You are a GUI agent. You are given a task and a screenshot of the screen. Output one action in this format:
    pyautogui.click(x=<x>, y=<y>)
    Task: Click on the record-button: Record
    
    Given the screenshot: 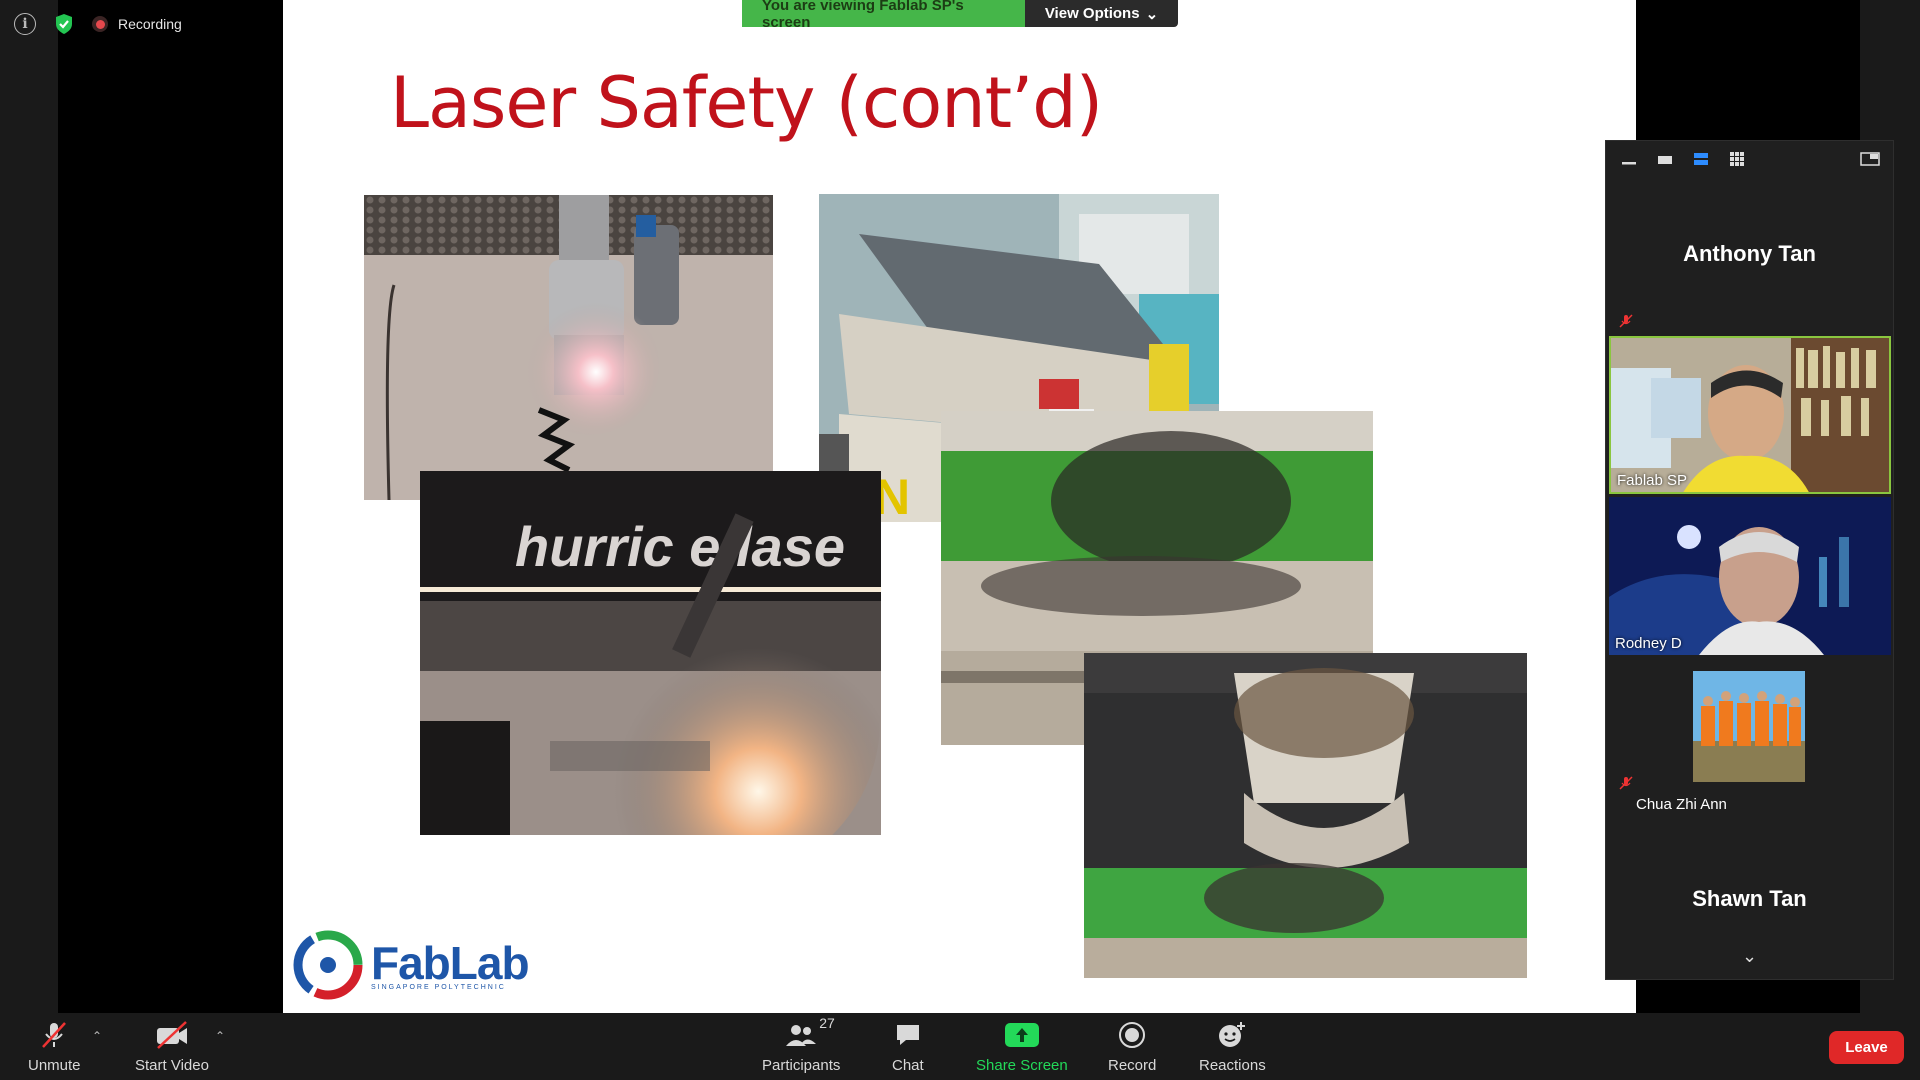 What is the action you would take?
    pyautogui.click(x=1132, y=1046)
    